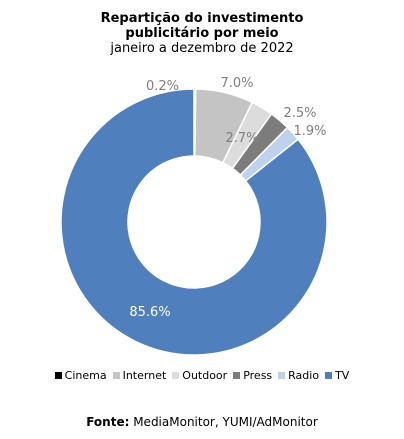 The width and height of the screenshot is (404, 439). What do you see at coordinates (176, 375) in the screenshot?
I see `legend-swatch-outdoor` at bounding box center [176, 375].